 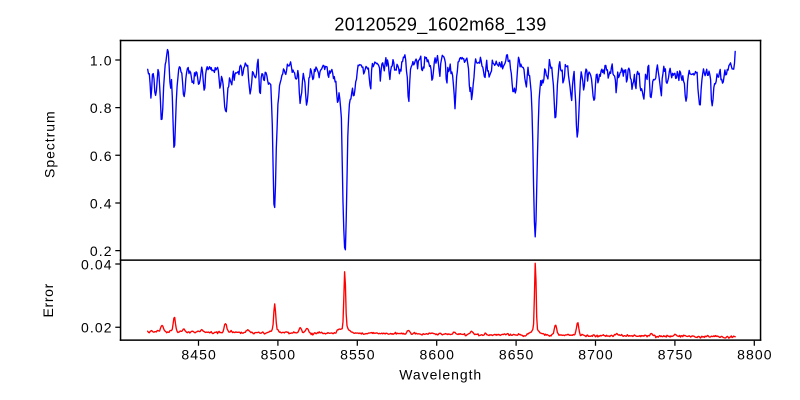 I want to click on svg-text: 1.0, so click(x=101, y=61).